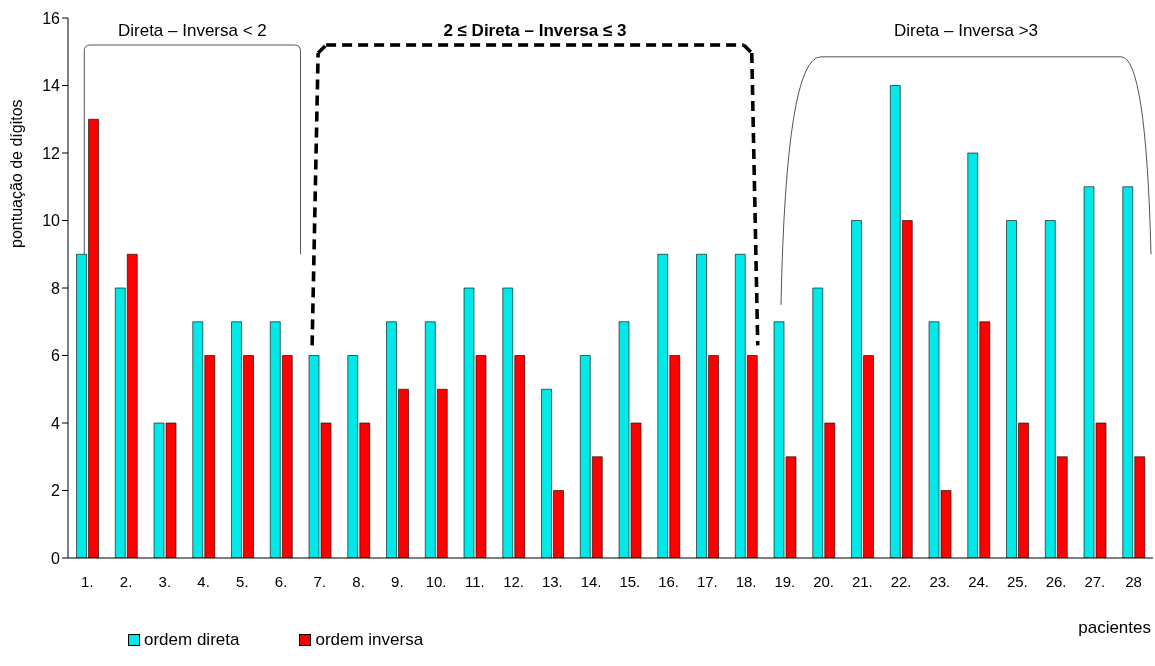 The width and height of the screenshot is (1155, 666). I want to click on x-tick-label: 24., so click(979, 581).